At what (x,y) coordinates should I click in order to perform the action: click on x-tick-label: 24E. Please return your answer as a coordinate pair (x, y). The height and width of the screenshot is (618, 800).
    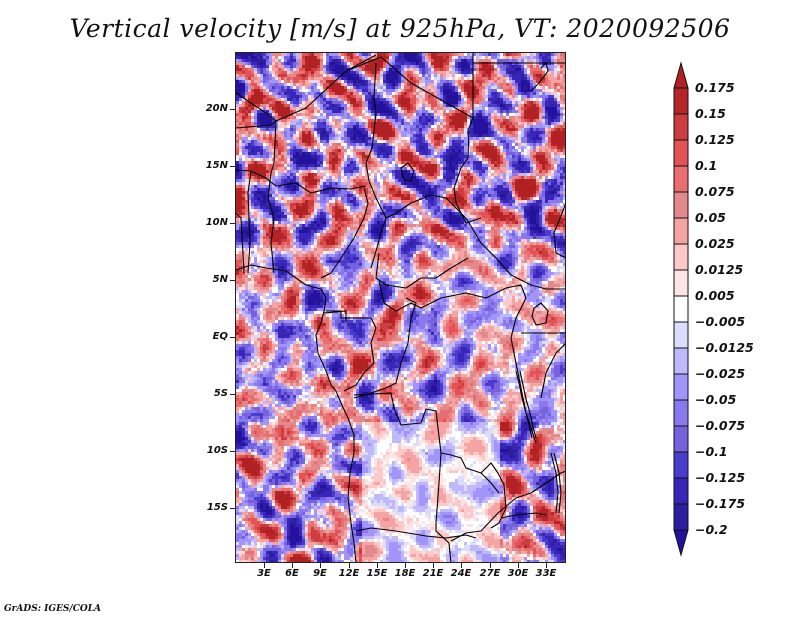
    Looking at the image, I should click on (461, 573).